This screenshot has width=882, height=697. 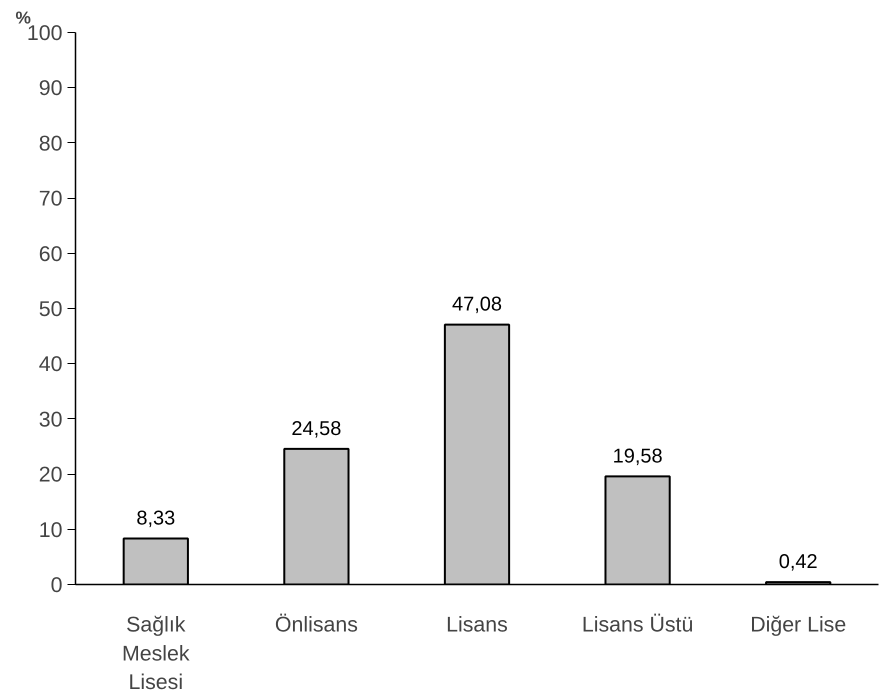 I want to click on data-label: 19,58, so click(x=637, y=456).